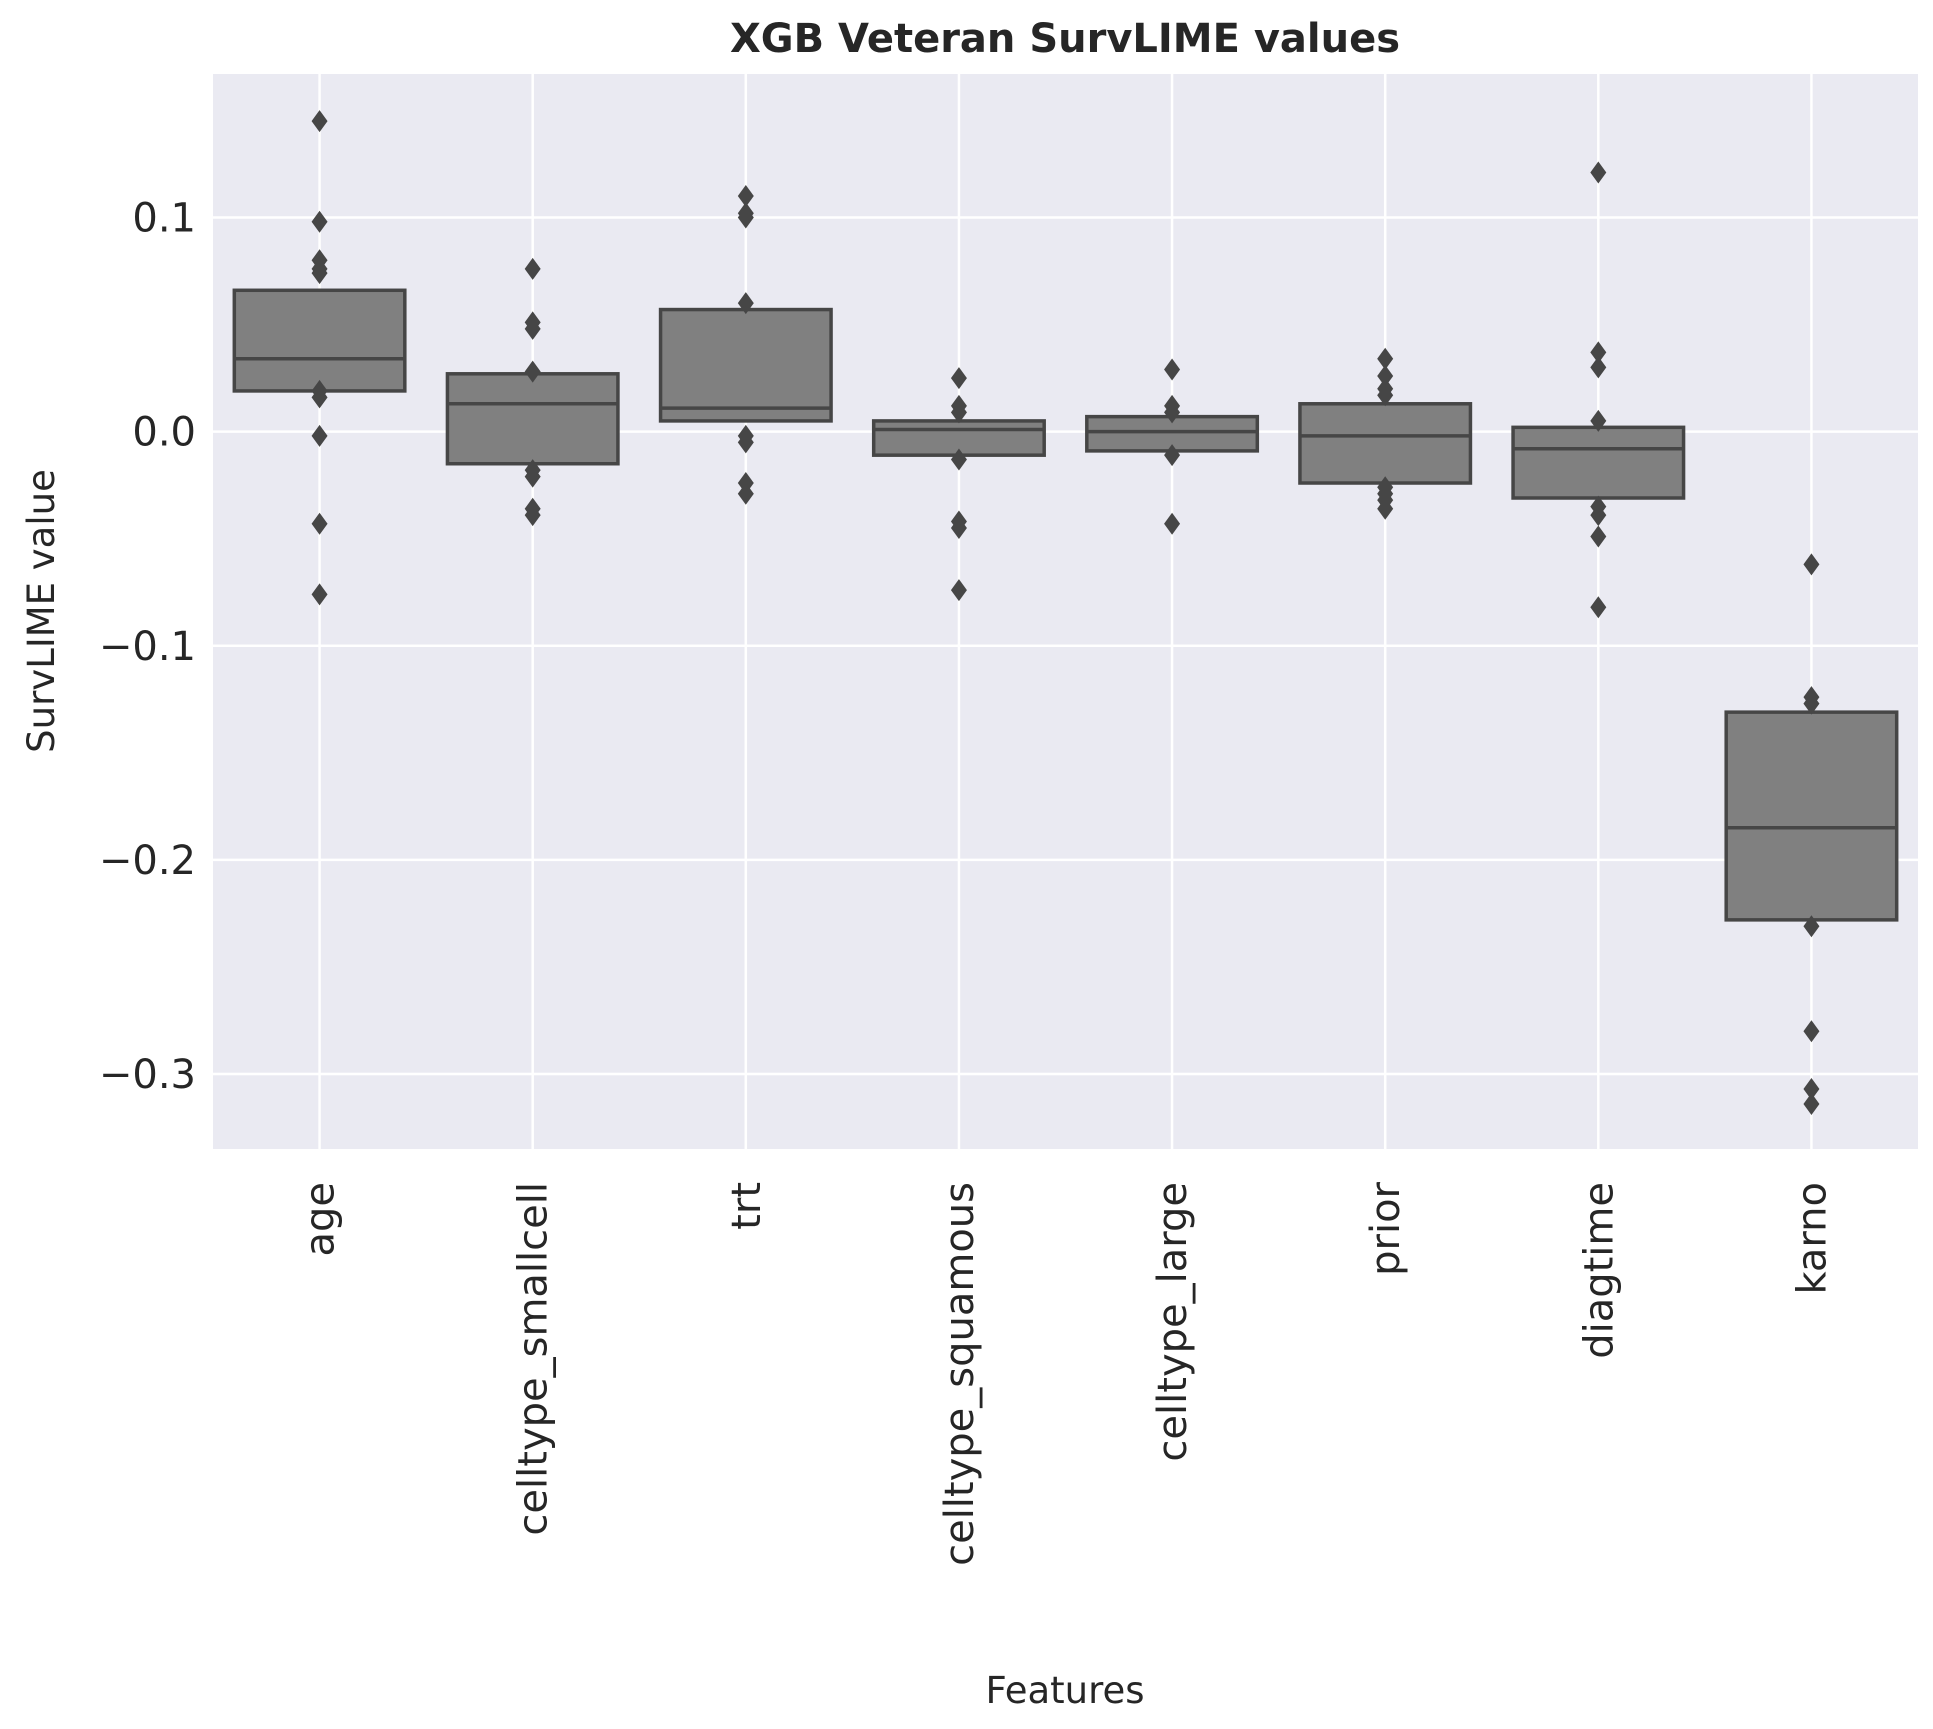 This screenshot has width=1933, height=1729. Describe the element at coordinates (747, 1206) in the screenshot. I see `x-tick-label: trt` at that location.